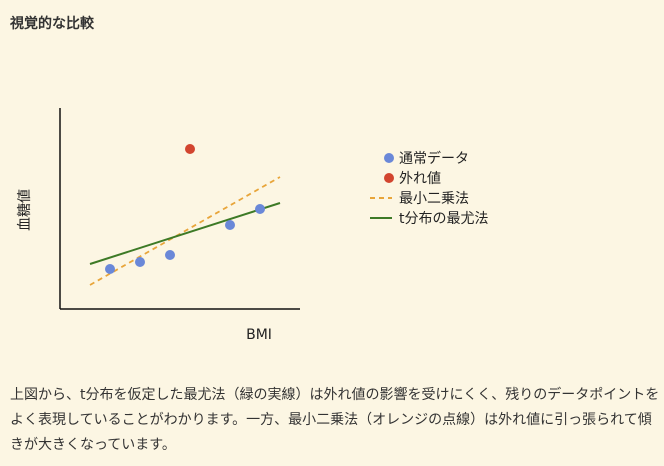 Image resolution: width=664 pixels, height=466 pixels. Describe the element at coordinates (52, 24) in the screenshot. I see `section-heading: 視覚的な比較` at that location.